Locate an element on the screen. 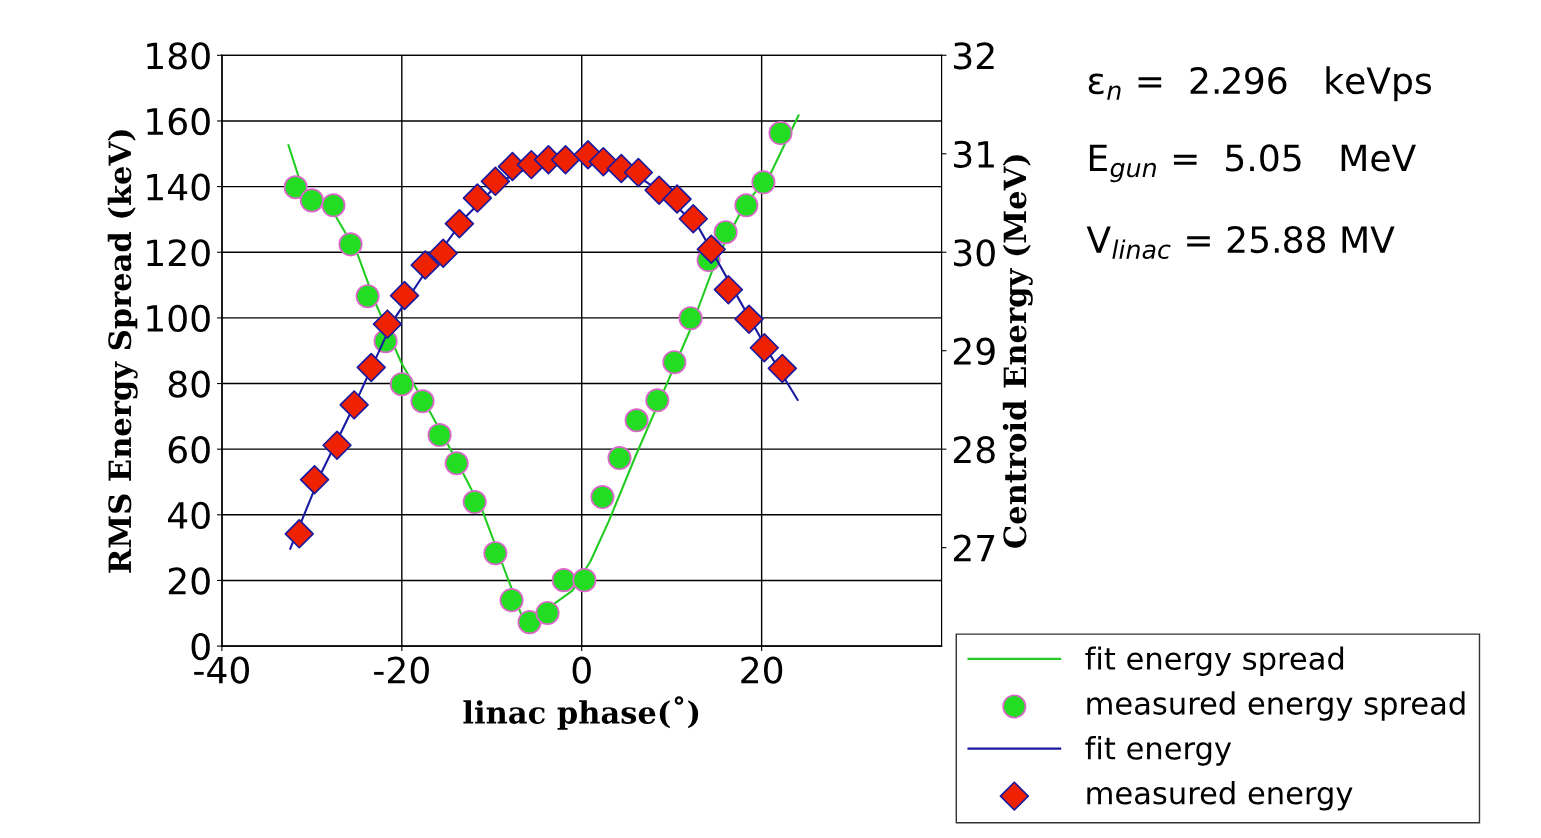 The image size is (1541, 838). y-tick-label: 80 is located at coordinates (189, 384).